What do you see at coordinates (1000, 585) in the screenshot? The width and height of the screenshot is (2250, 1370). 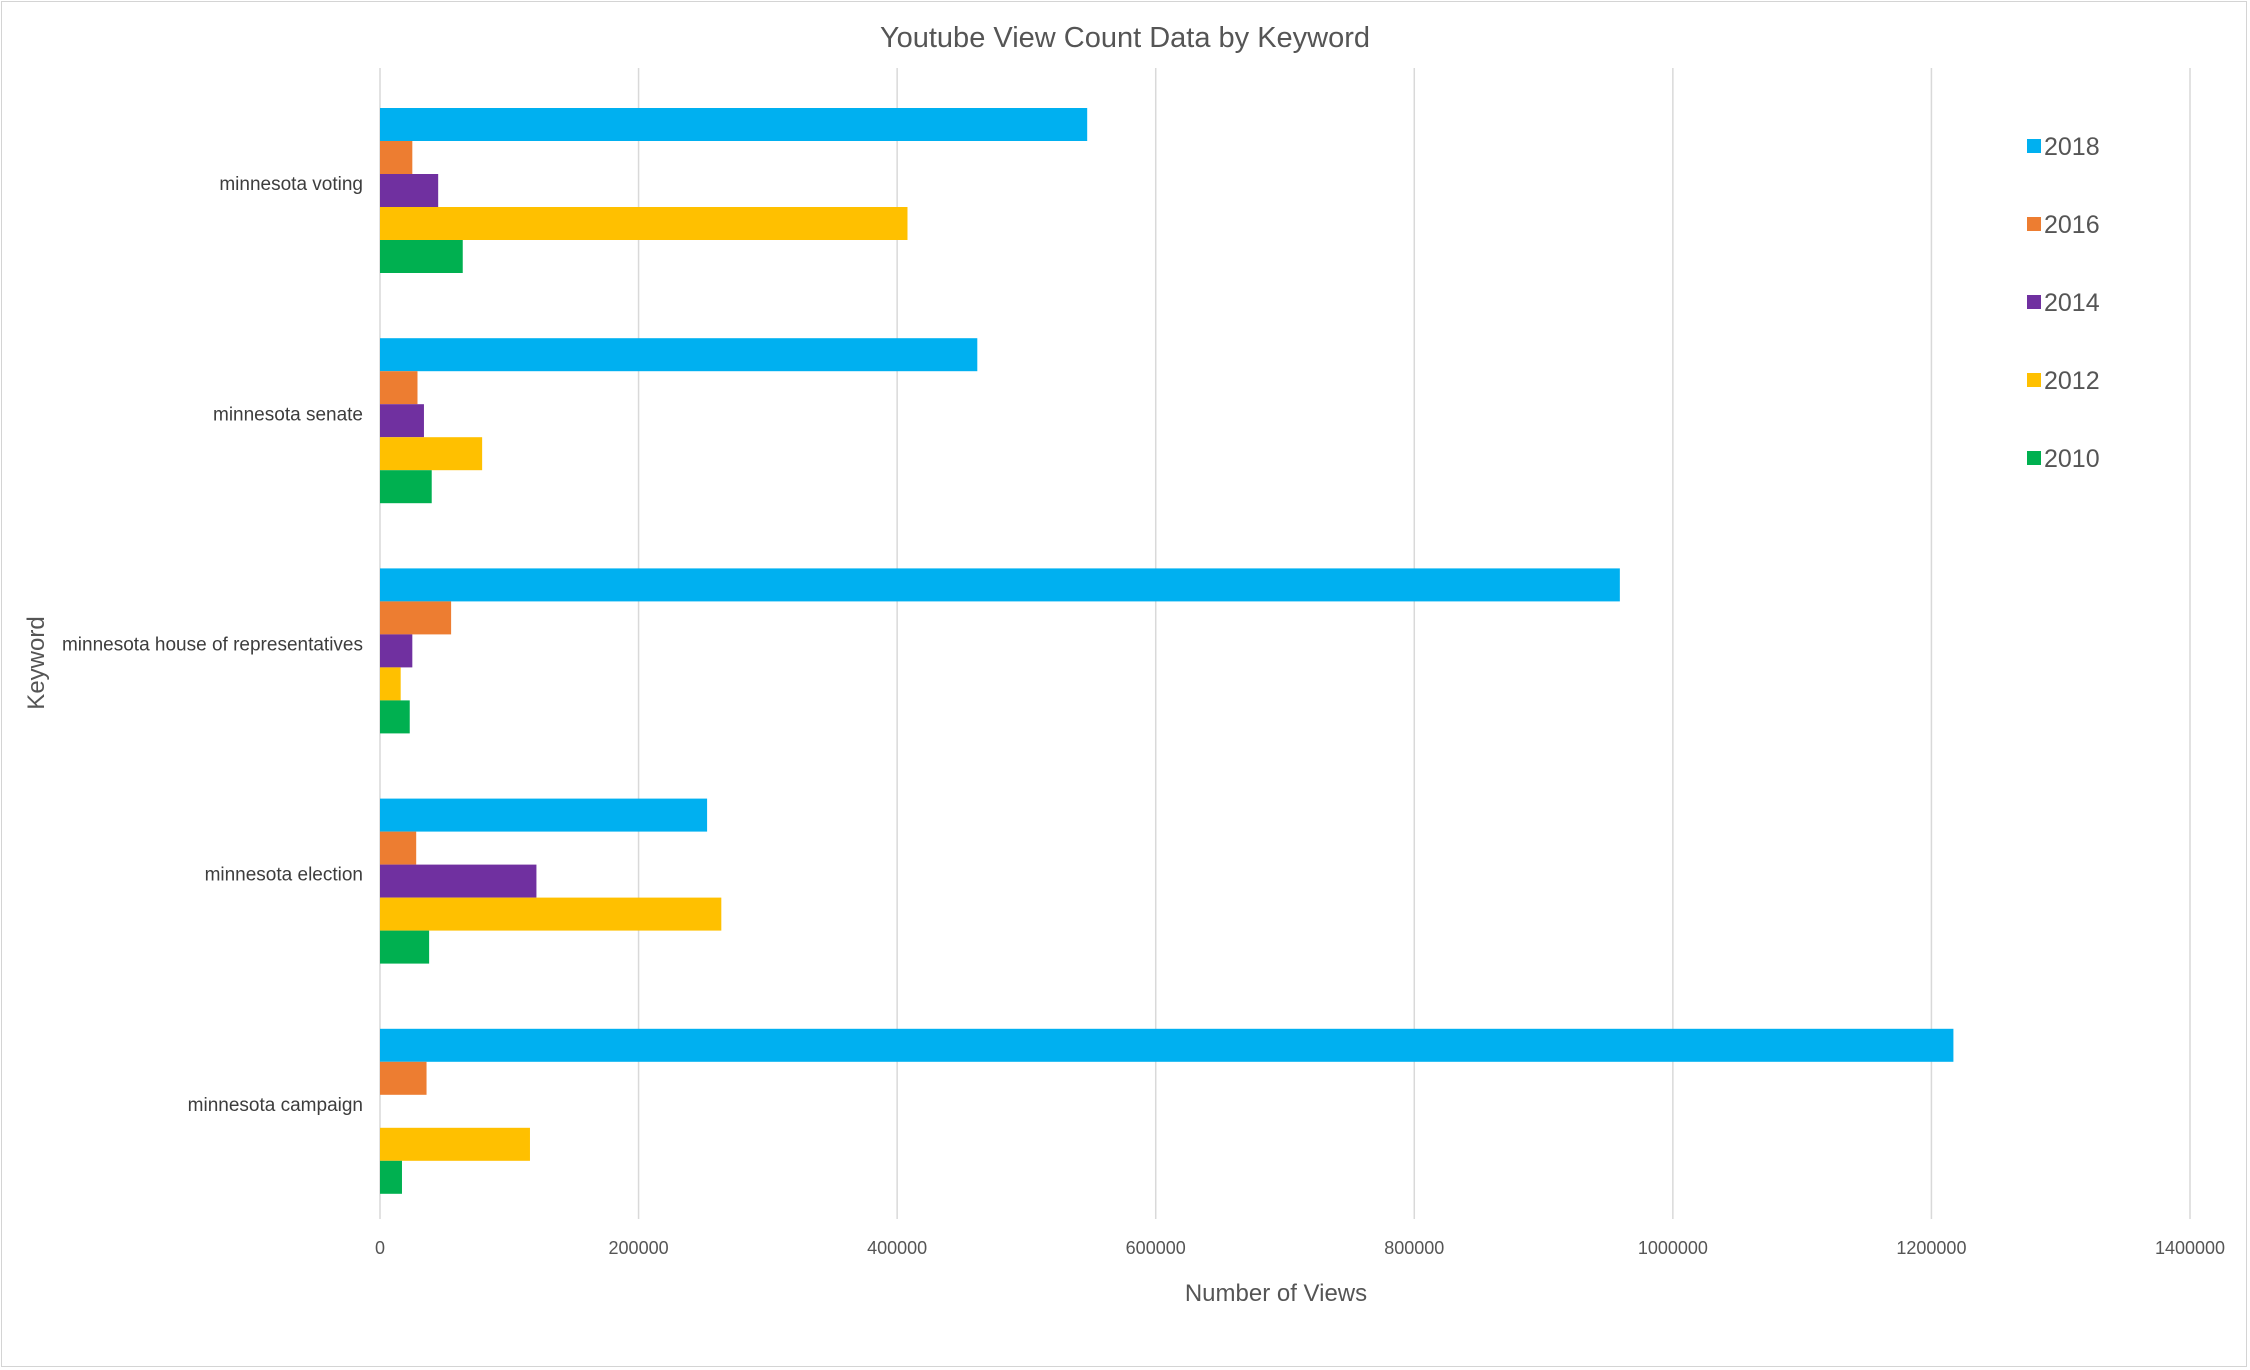 I see `bar-2018-minnesota-house-of-representatives` at bounding box center [1000, 585].